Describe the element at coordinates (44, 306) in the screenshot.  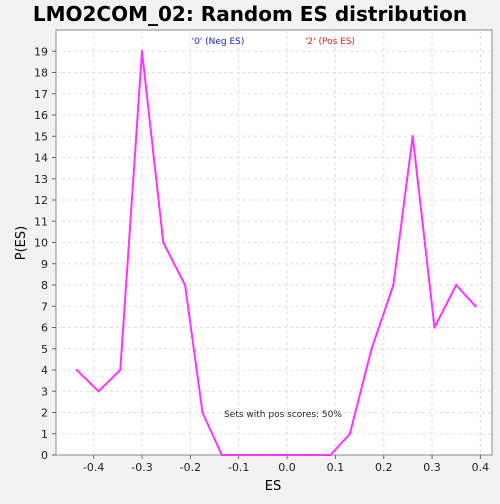
I see `y-tick-label: 7` at that location.